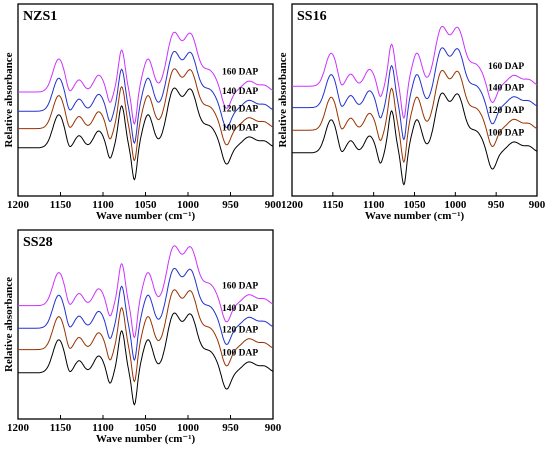 Image resolution: width=550 pixels, height=449 pixels. I want to click on panel-title: SS16, so click(312, 16).